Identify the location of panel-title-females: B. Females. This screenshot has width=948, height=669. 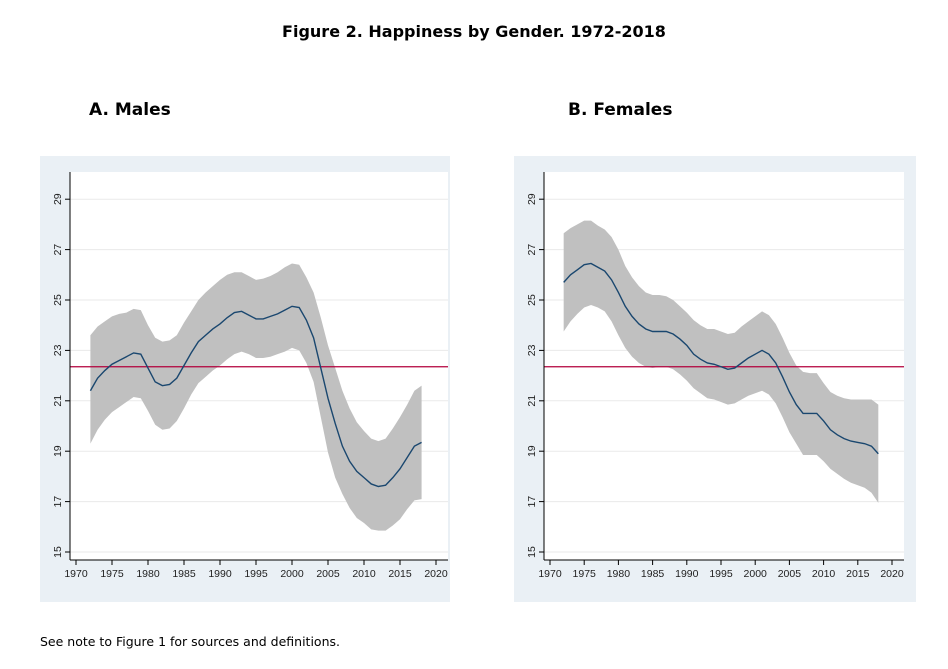
(620, 110).